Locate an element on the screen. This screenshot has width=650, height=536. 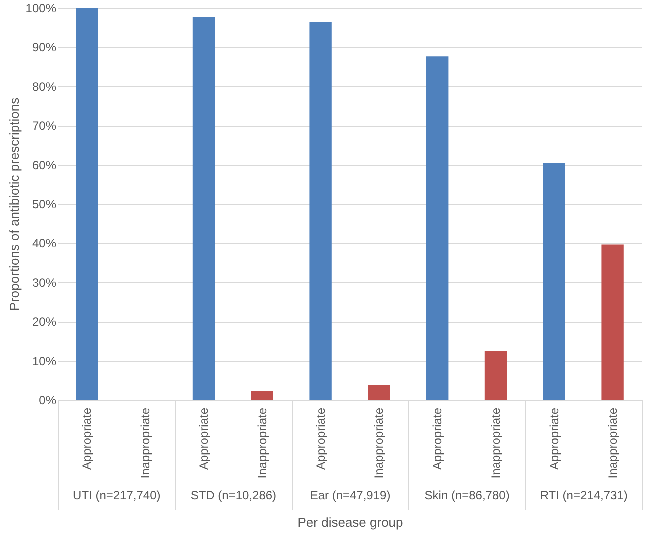
x-axis-title: Per disease group is located at coordinates (351, 522).